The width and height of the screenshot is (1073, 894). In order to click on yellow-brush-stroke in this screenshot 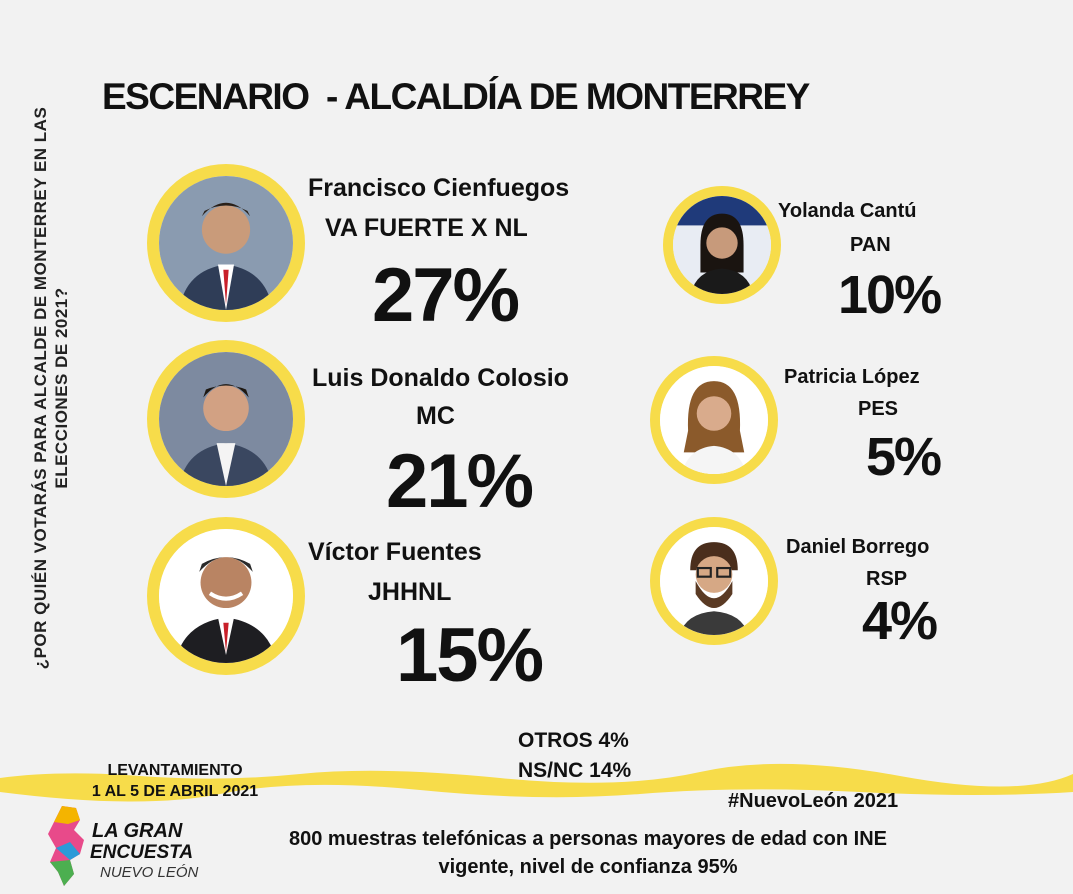, I will do `click(536, 782)`.